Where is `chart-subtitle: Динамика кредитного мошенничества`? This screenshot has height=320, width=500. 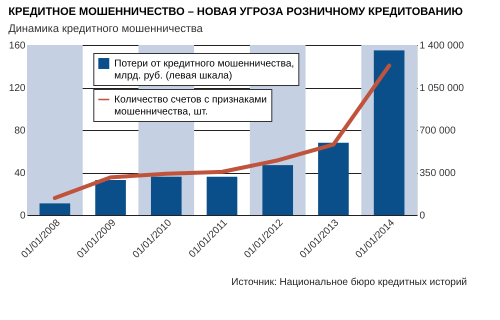 chart-subtitle: Динамика кредитного мошенничества is located at coordinates (106, 29).